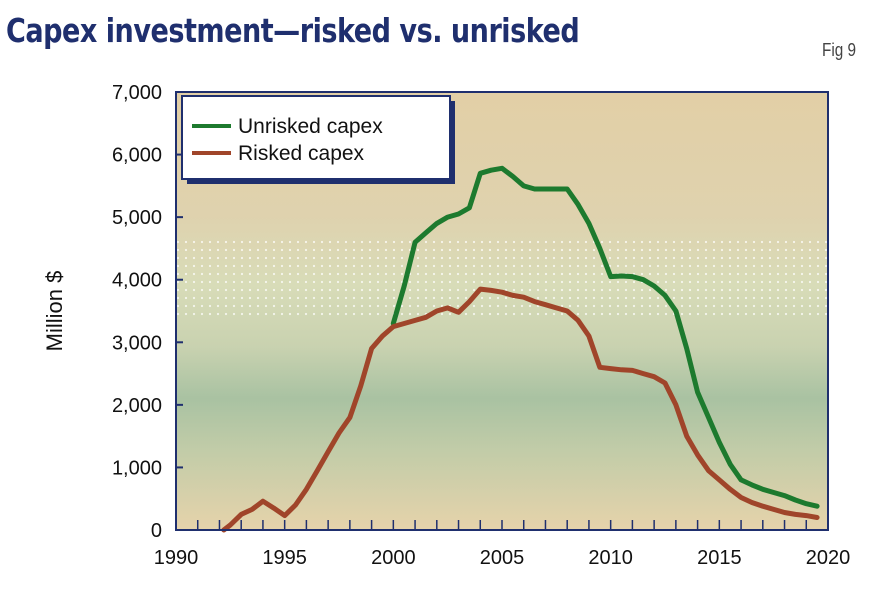 The height and width of the screenshot is (590, 884). Describe the element at coordinates (610, 558) in the screenshot. I see `x-tick-label: 2010` at that location.